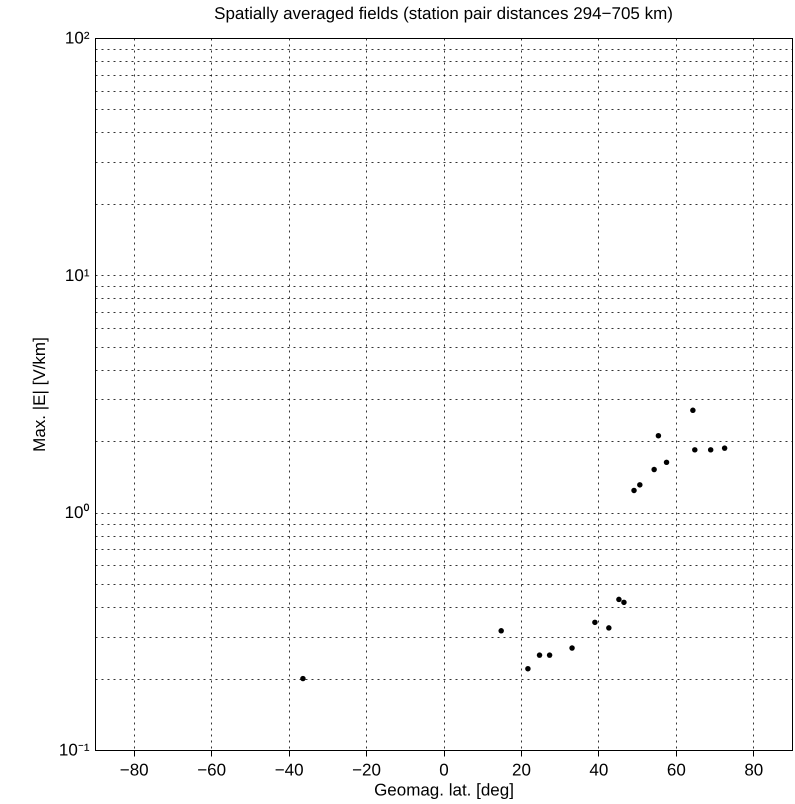 Image resolution: width=795 pixels, height=804 pixels. What do you see at coordinates (444, 770) in the screenshot?
I see `x-tick-label: 0` at bounding box center [444, 770].